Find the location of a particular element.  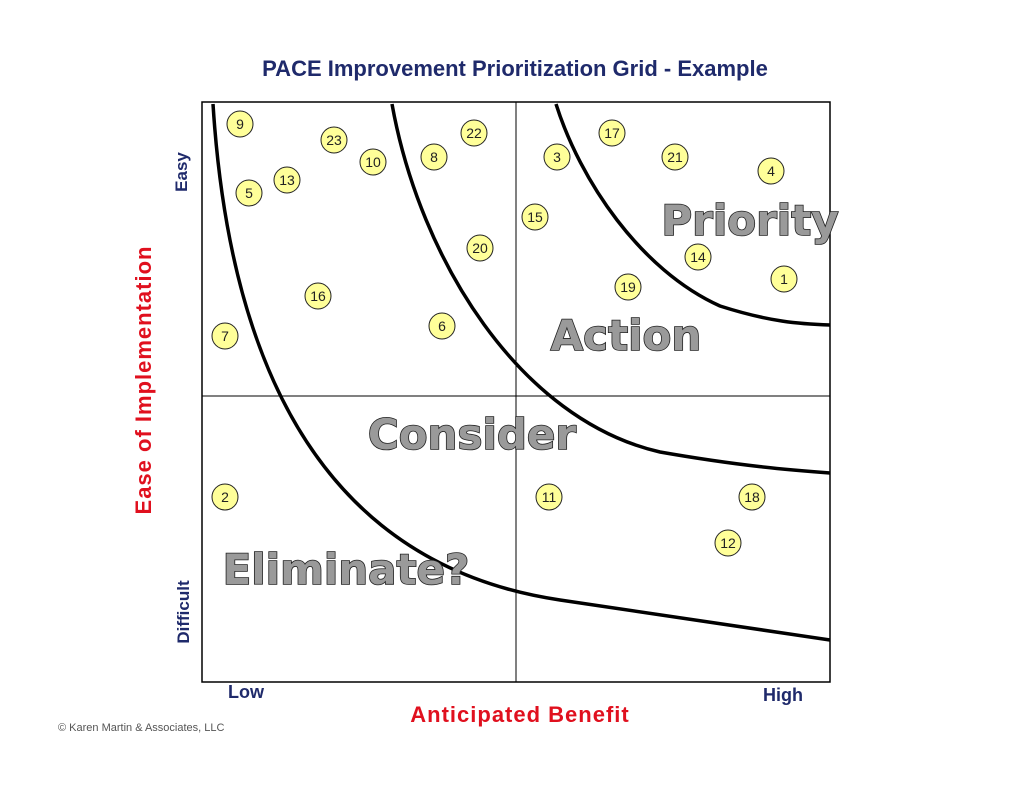

item-marker: 11 is located at coordinates (549, 497).